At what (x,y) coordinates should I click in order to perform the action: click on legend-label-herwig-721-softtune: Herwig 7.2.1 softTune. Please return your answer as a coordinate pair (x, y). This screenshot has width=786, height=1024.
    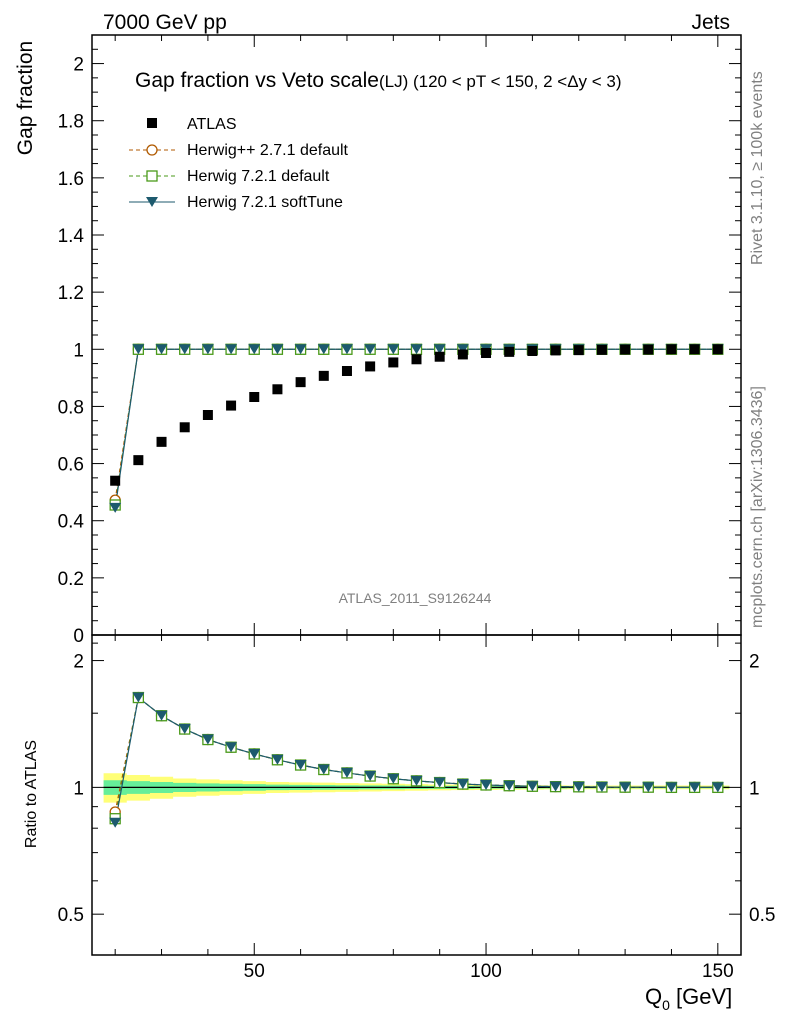
    Looking at the image, I should click on (265, 202).